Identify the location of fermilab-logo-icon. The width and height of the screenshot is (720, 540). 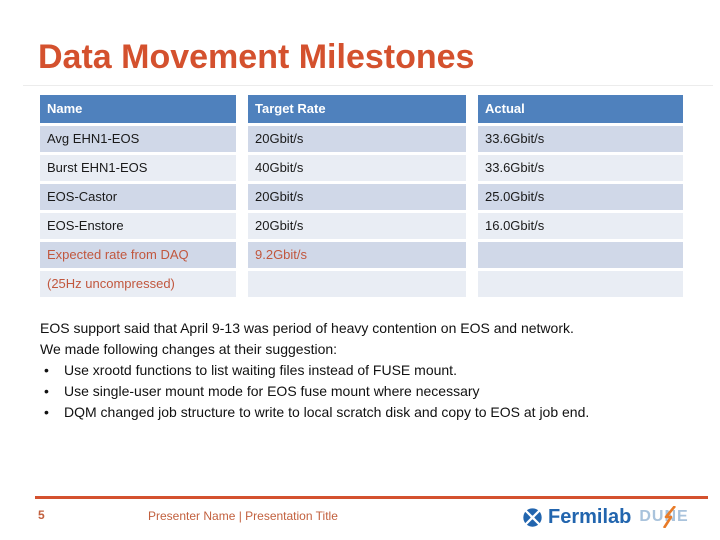
(532, 517).